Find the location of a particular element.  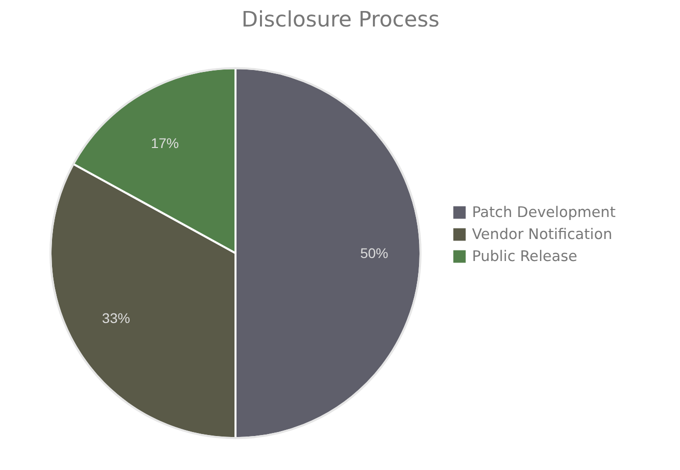

data-label: 50% is located at coordinates (374, 253).